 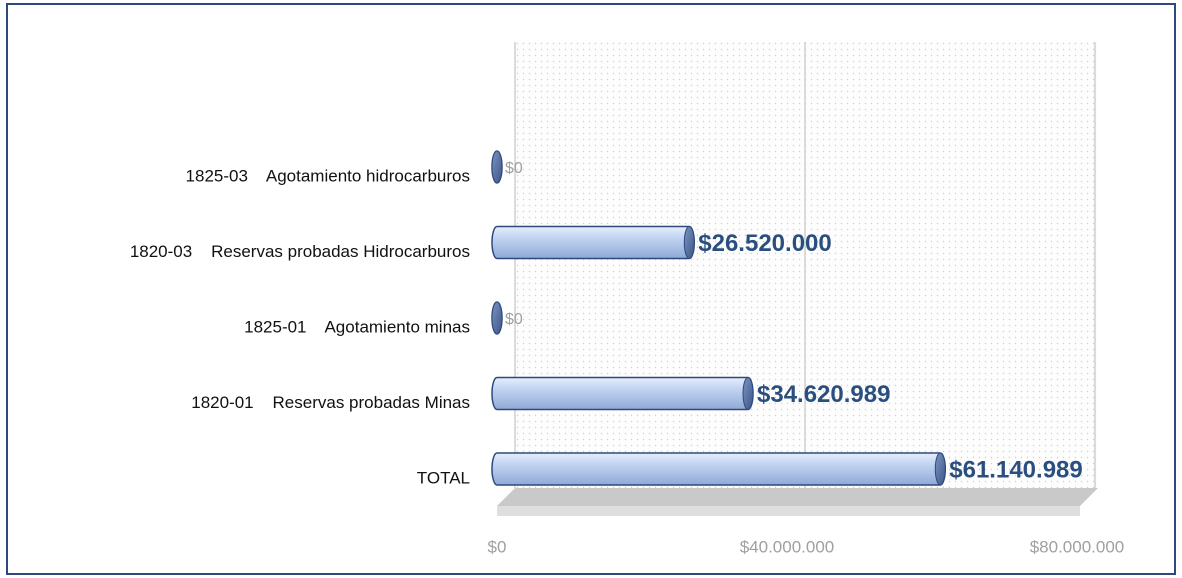 What do you see at coordinates (788, 511) in the screenshot?
I see `floor-edge` at bounding box center [788, 511].